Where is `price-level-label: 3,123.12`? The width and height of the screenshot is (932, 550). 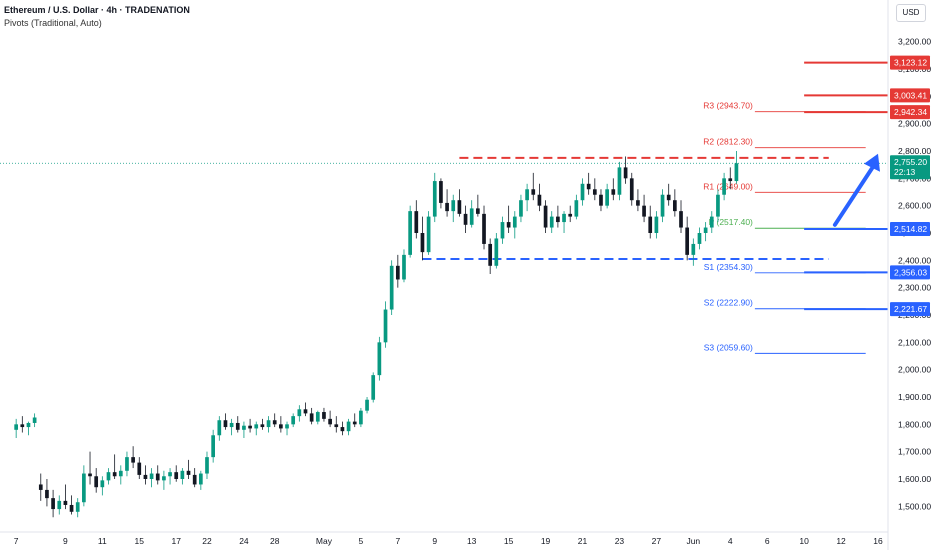 price-level-label: 3,123.12 is located at coordinates (910, 63).